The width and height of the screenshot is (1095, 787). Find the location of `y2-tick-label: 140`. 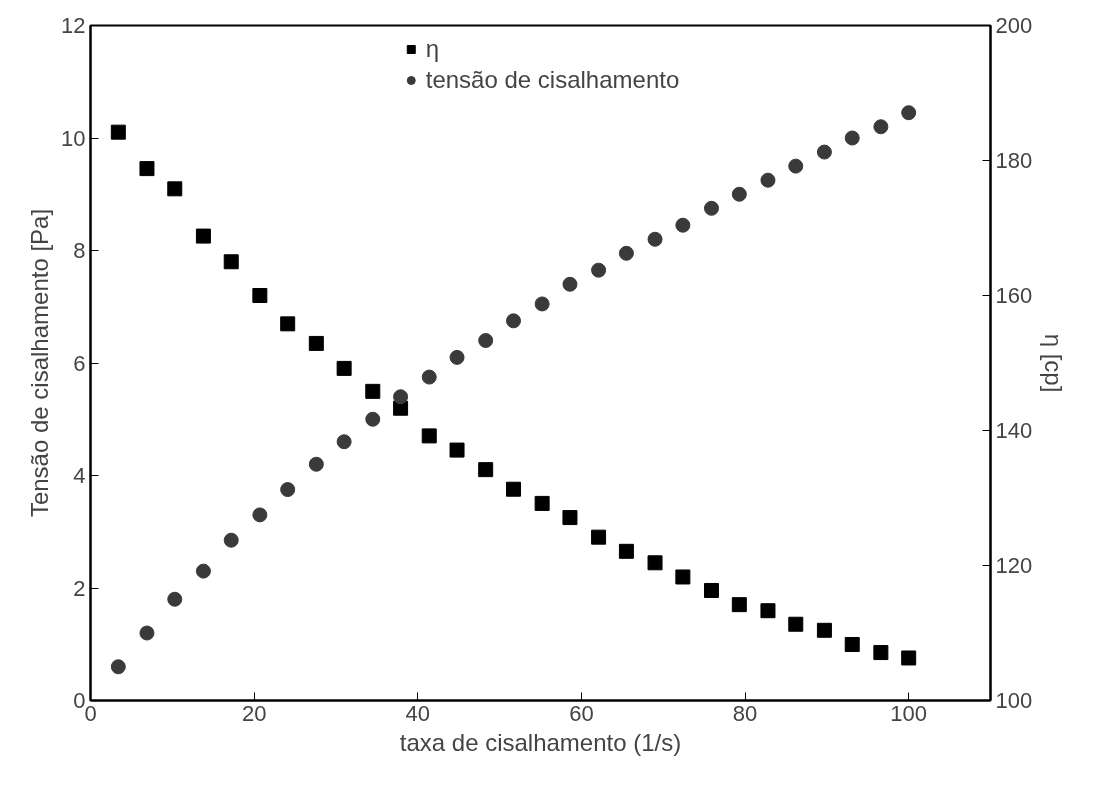

y2-tick-label: 140 is located at coordinates (1014, 430).